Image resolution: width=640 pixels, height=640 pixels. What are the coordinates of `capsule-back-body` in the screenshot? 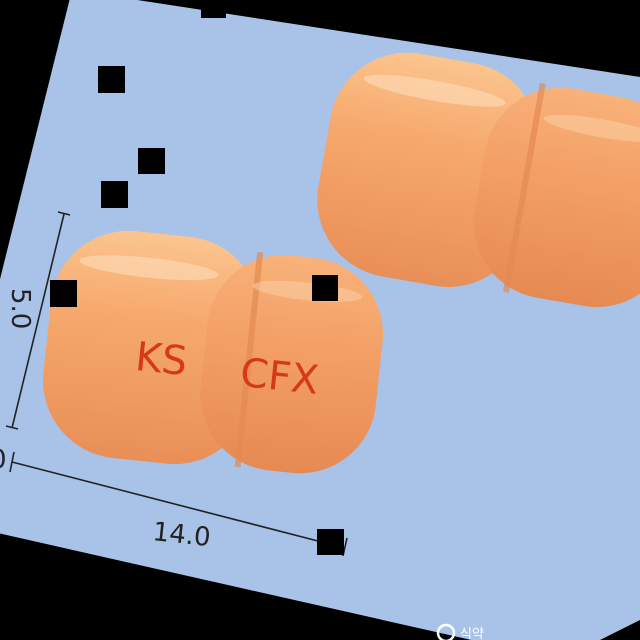 It's located at (556, 197).